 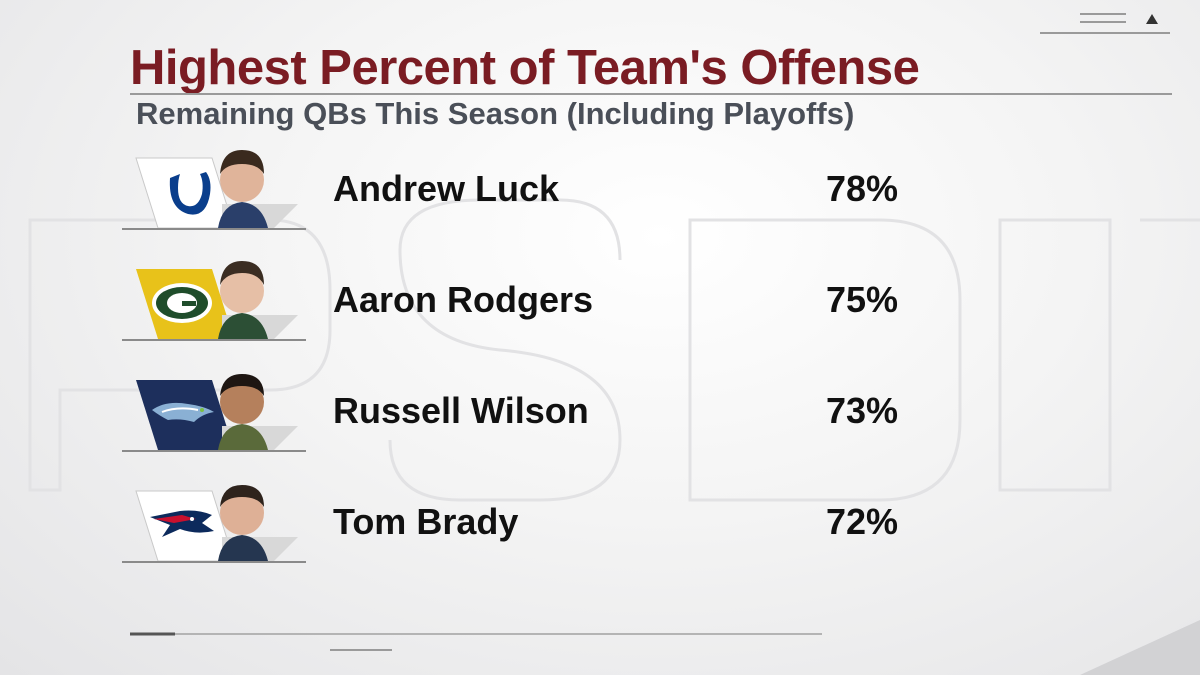 What do you see at coordinates (862, 188) in the screenshot?
I see `player-percent: 78%` at bounding box center [862, 188].